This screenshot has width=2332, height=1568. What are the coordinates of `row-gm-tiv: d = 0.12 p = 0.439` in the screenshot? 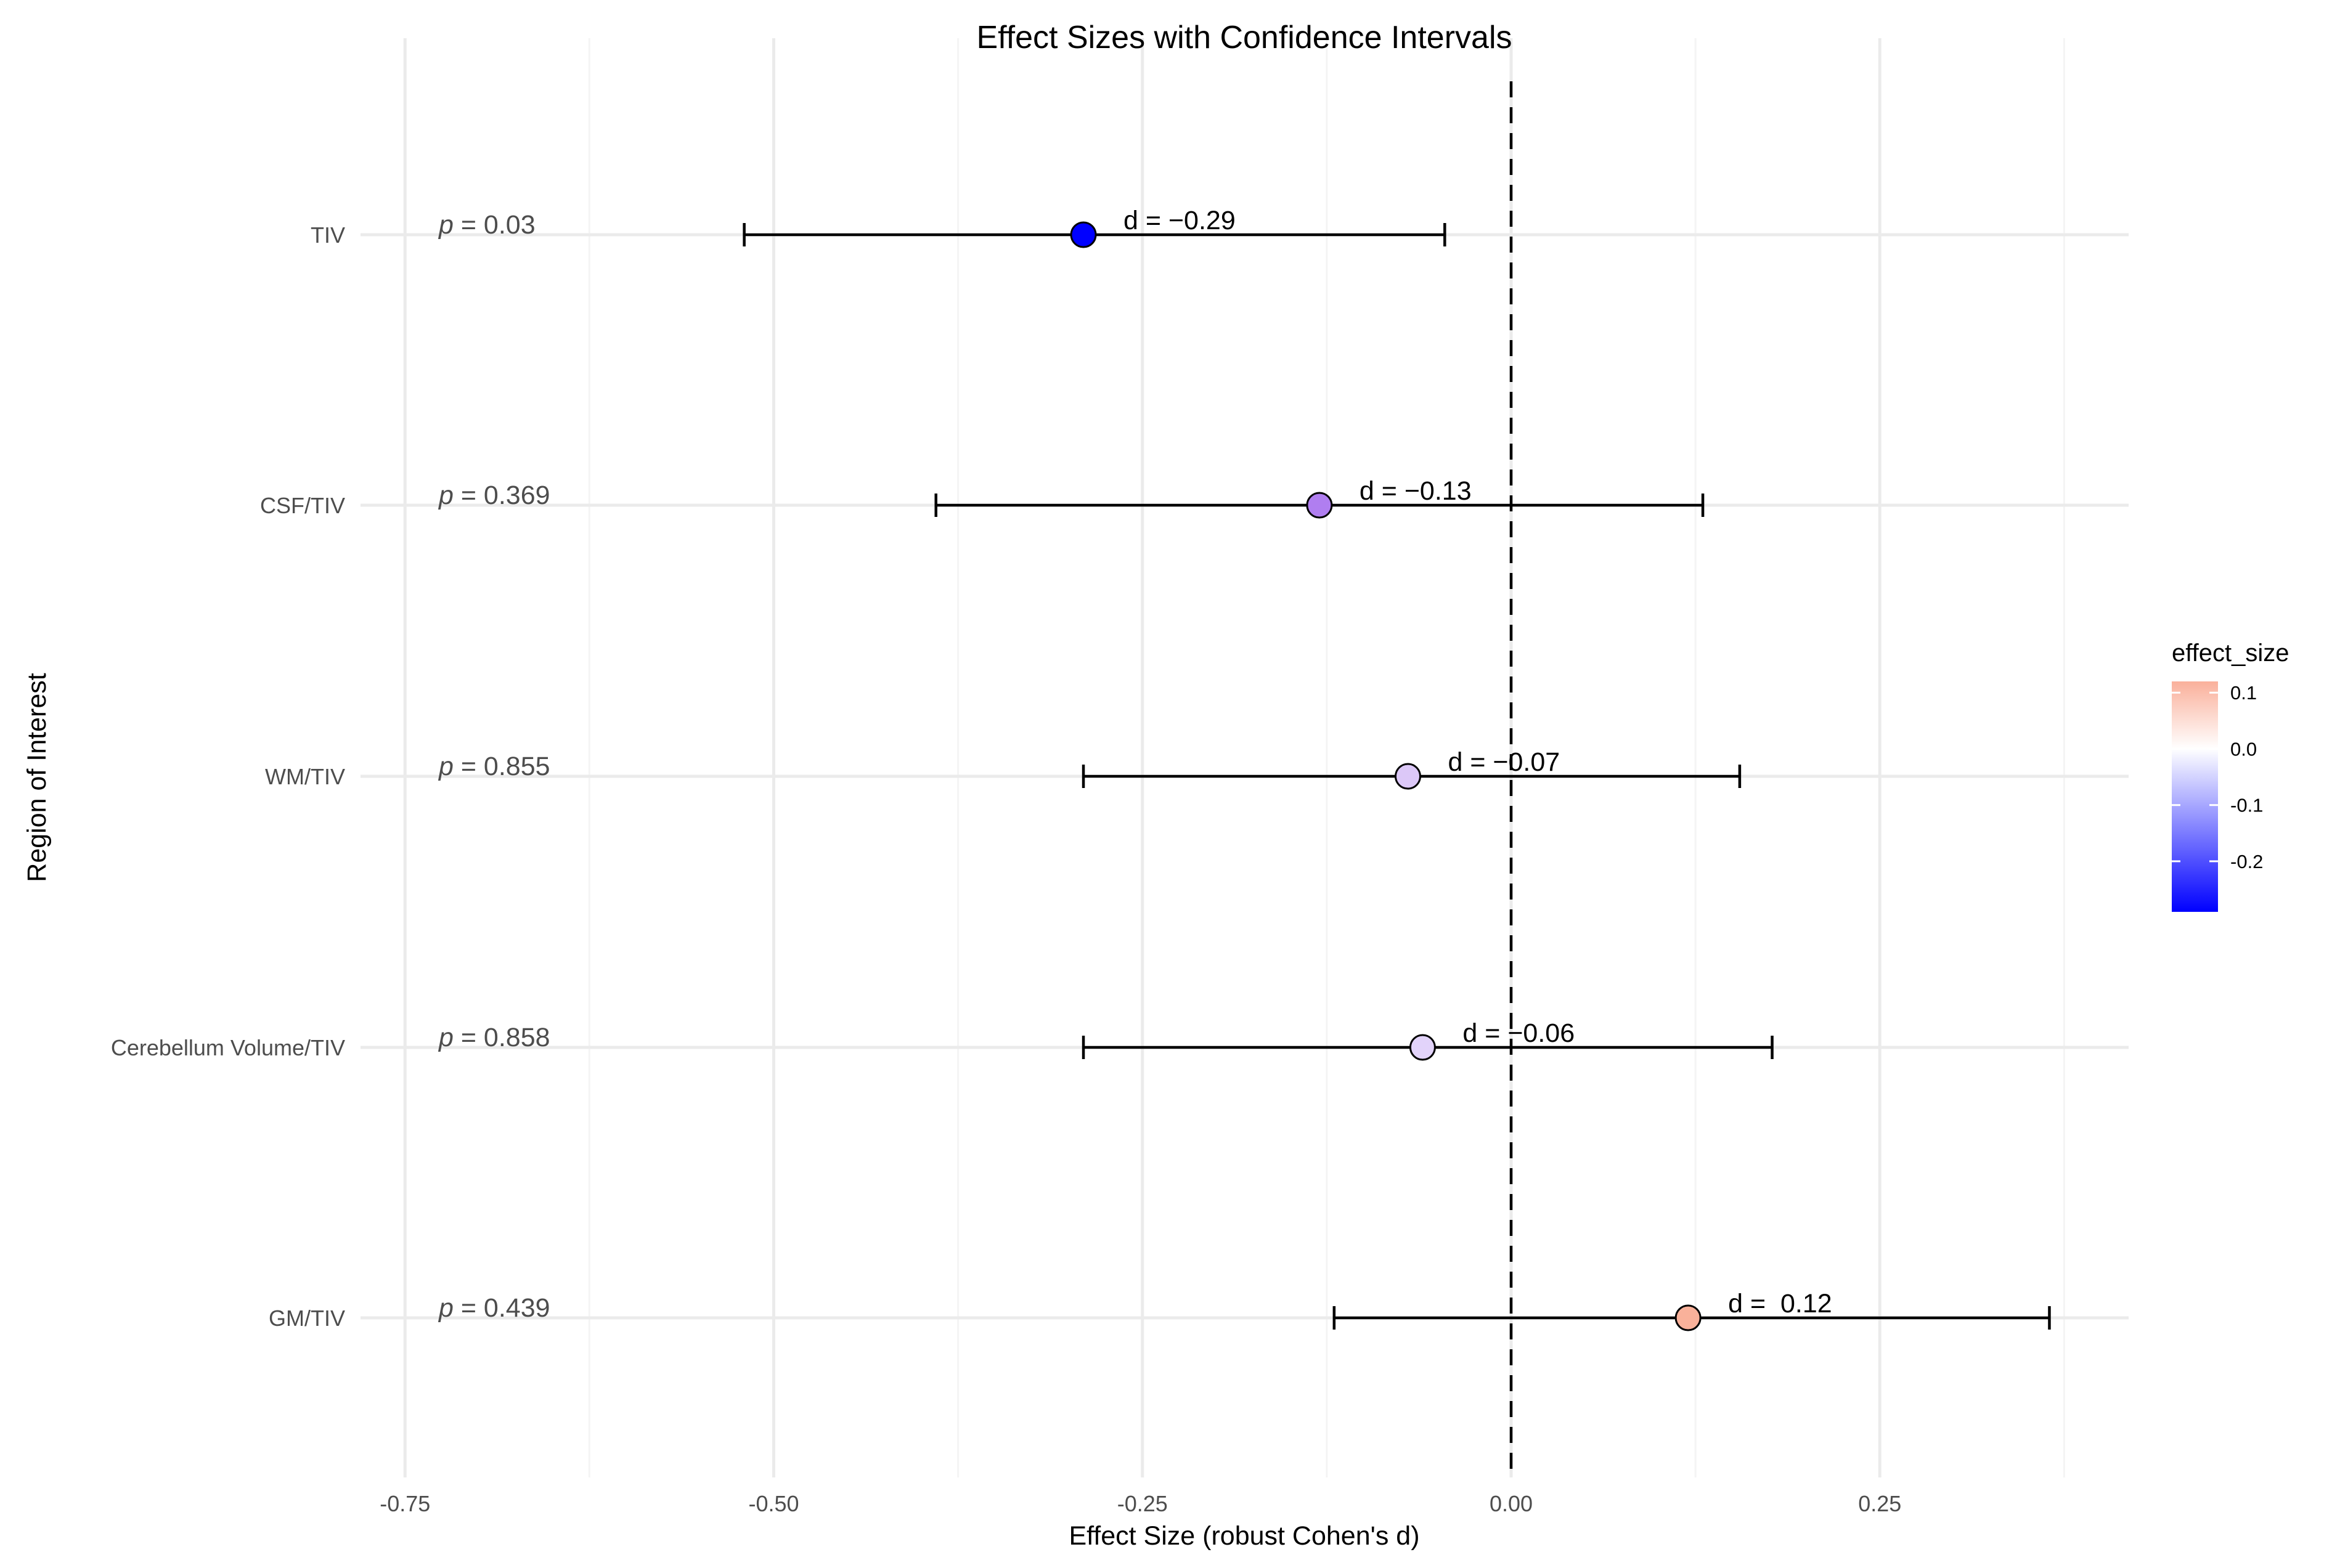 It's located at (1244, 1310).